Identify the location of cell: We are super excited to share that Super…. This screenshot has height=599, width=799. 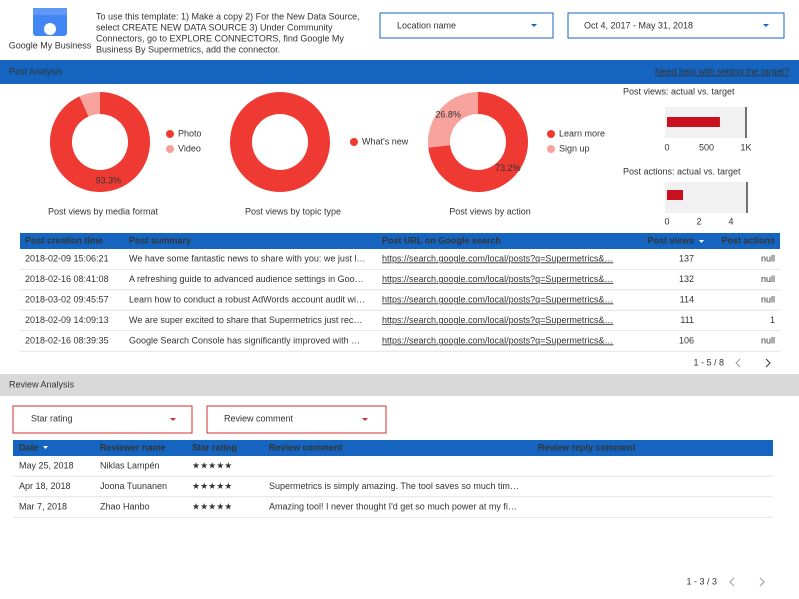
(245, 320).